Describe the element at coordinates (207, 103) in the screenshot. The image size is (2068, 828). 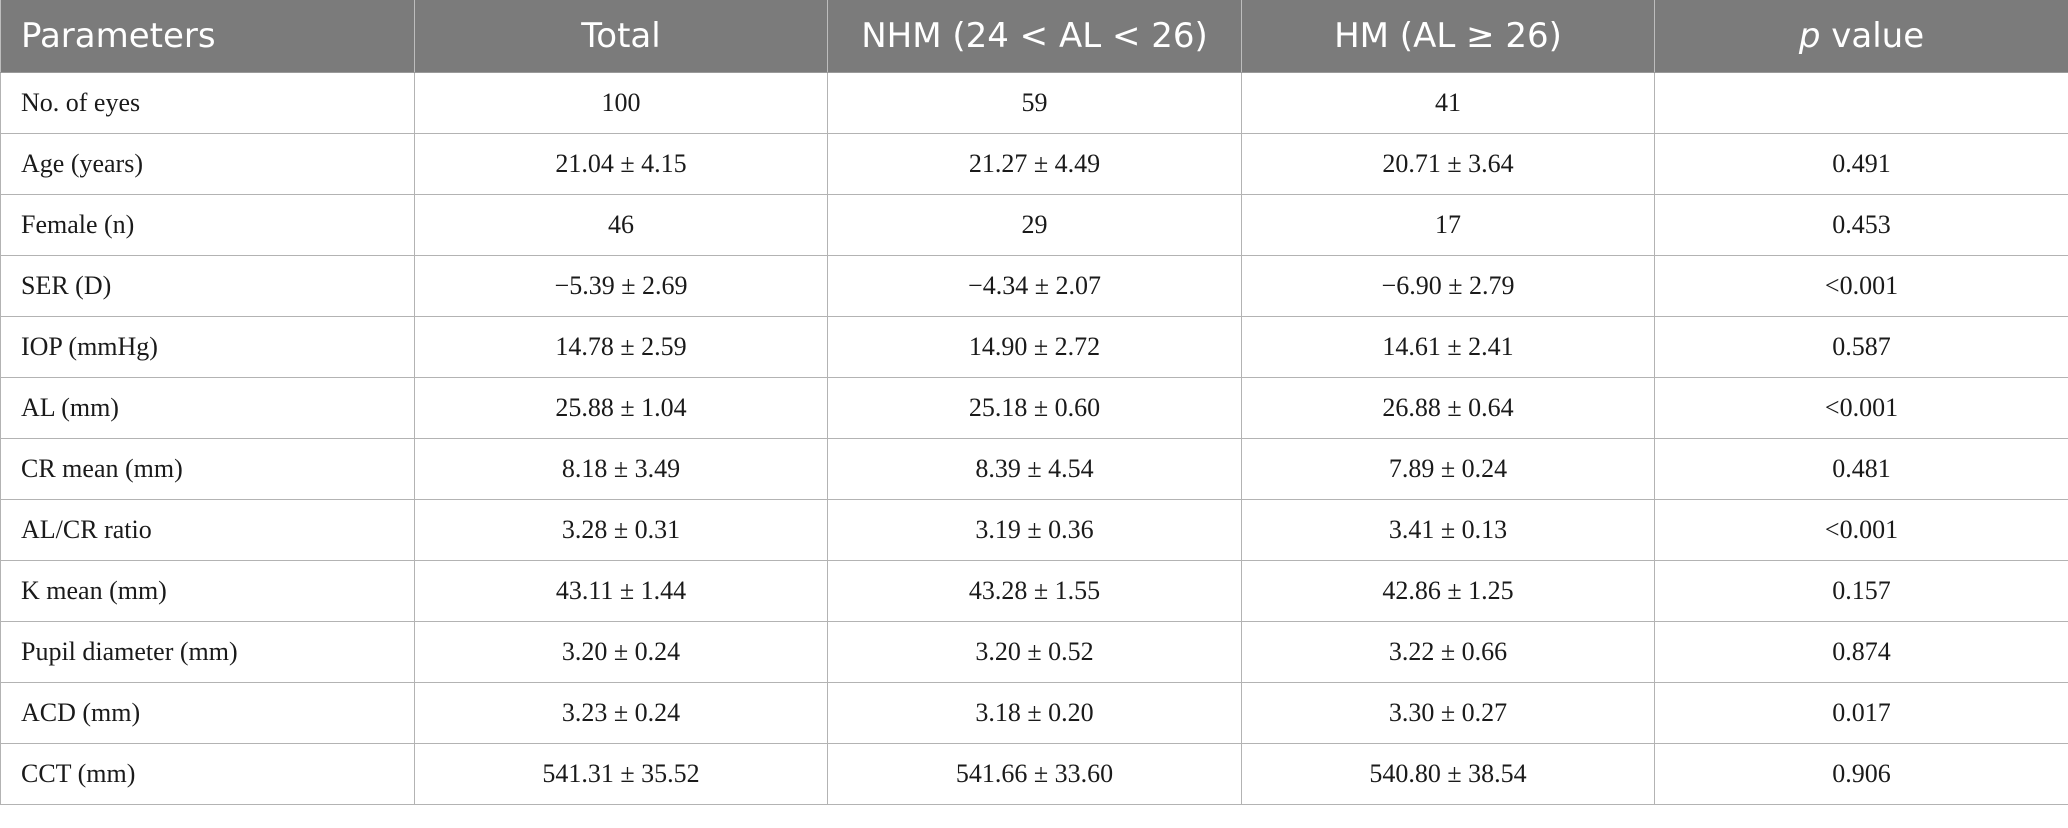
I see `parameter-cell: No. of eyes` at that location.